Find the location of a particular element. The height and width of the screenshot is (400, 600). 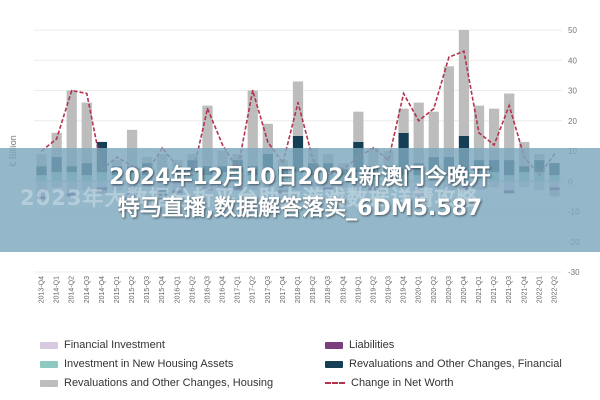

legend-label: Liabilities is located at coordinates (372, 345).